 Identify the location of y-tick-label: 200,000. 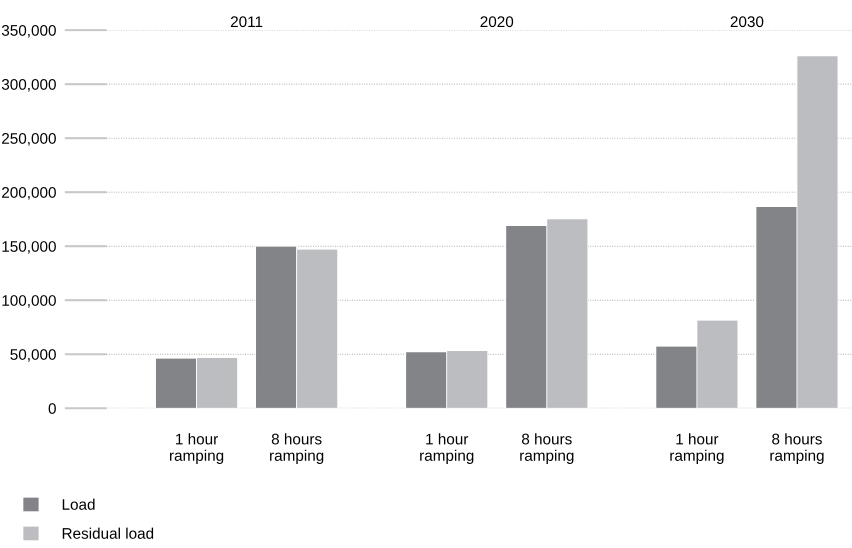
(29, 193).